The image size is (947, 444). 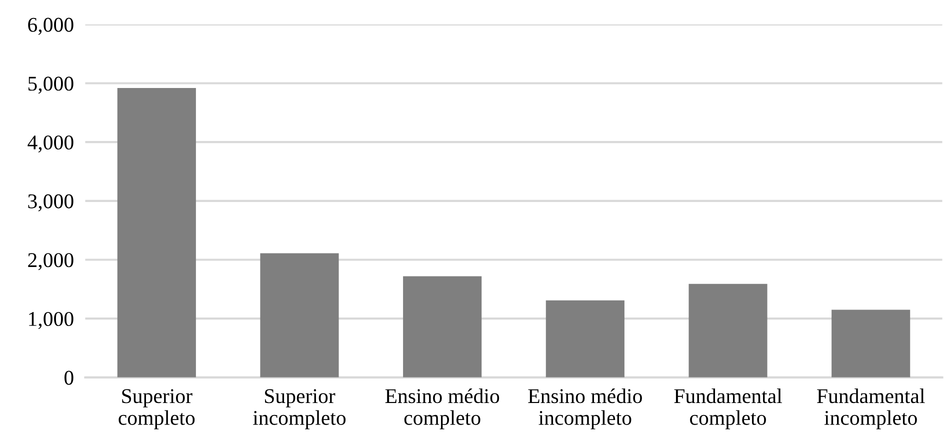 What do you see at coordinates (51, 85) in the screenshot?
I see `y-tick-label: 5,000` at bounding box center [51, 85].